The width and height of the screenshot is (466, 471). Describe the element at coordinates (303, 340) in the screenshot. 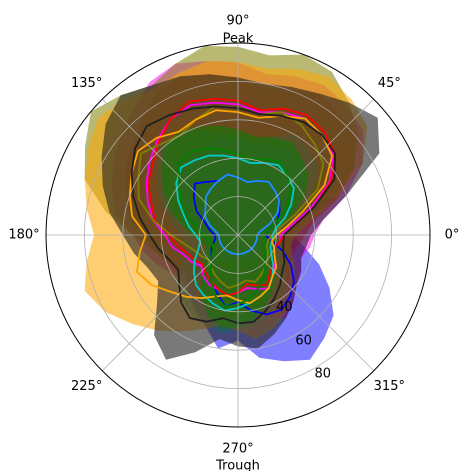

I see `radial-tick-label-60: 60` at that location.